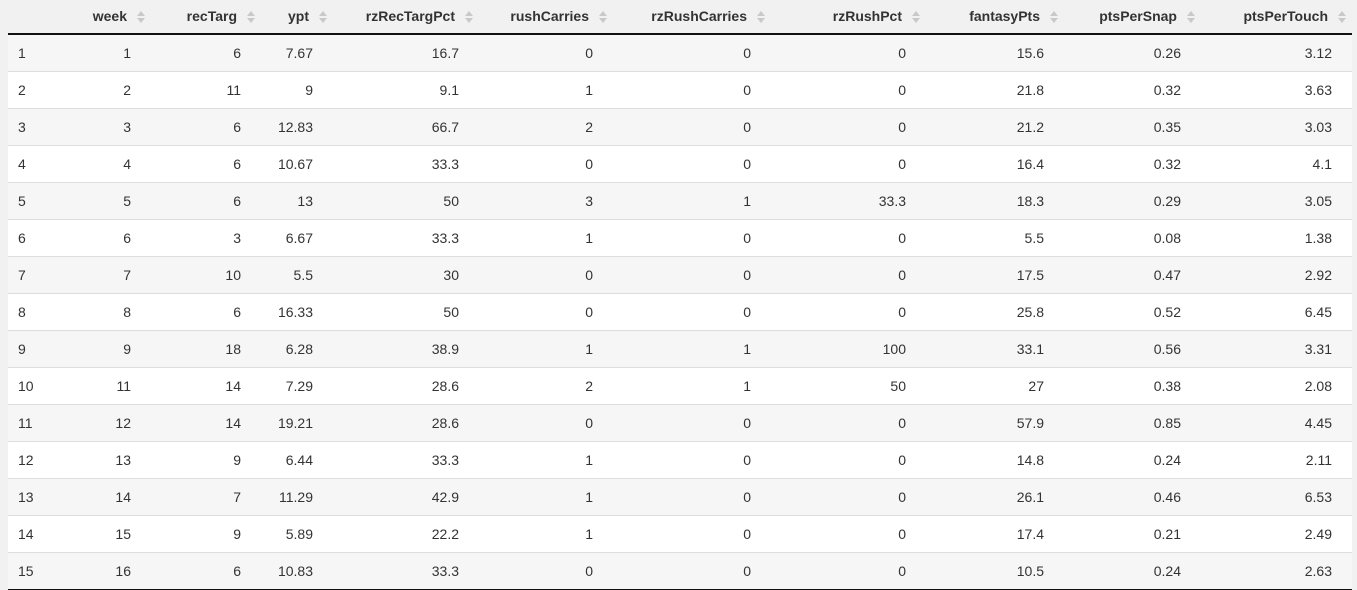 This screenshot has height=590, width=1357. Describe the element at coordinates (297, 127) in the screenshot. I see `cell-ypt: 12.83` at that location.